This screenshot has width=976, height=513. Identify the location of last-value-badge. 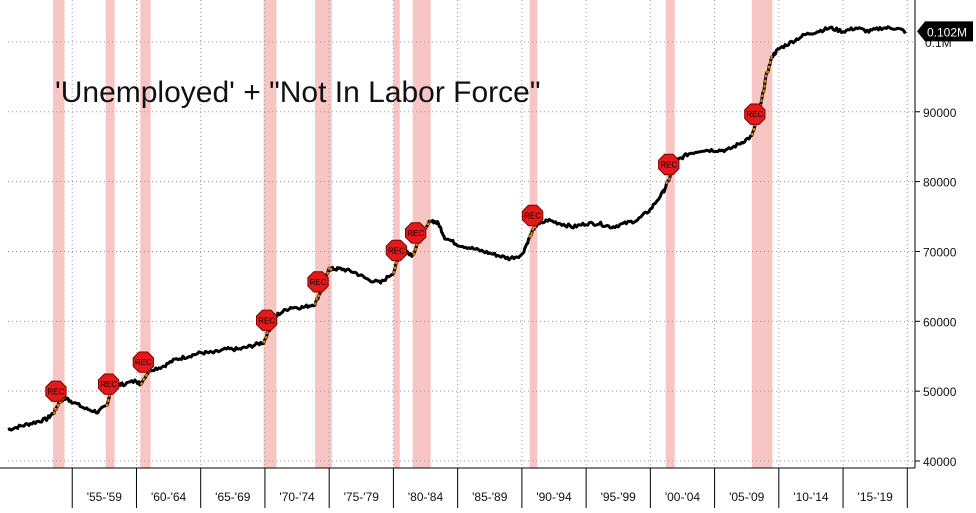
(945, 31).